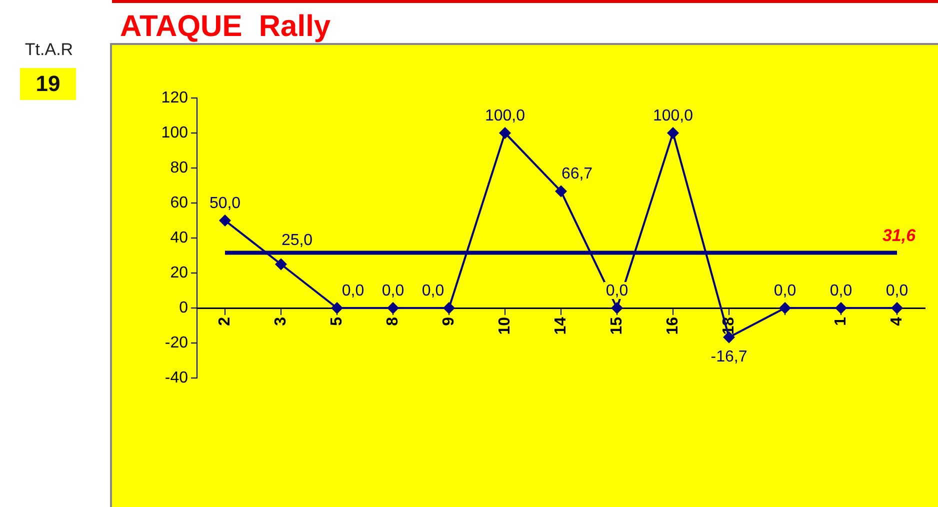 The height and width of the screenshot is (507, 938). What do you see at coordinates (577, 174) in the screenshot?
I see `data-label: 66,7` at bounding box center [577, 174].